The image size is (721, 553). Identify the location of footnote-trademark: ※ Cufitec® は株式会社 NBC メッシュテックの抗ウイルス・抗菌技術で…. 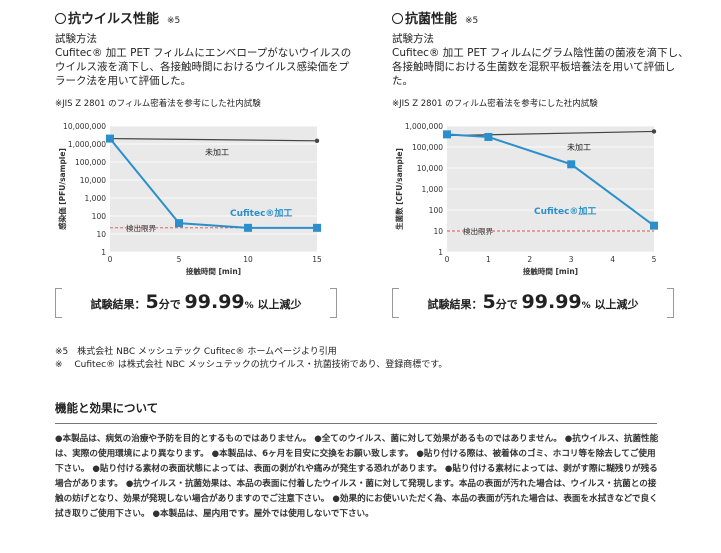
(251, 365).